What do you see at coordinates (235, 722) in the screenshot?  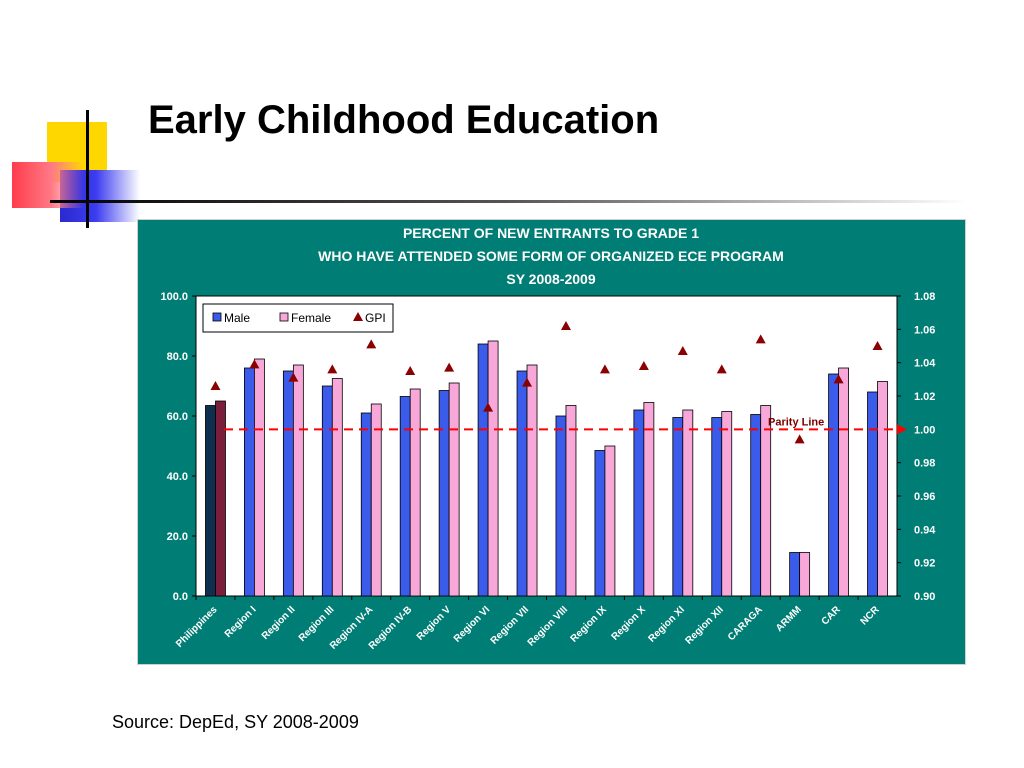 I see `source-note: Source: DepEd, SY 2008-2009` at bounding box center [235, 722].